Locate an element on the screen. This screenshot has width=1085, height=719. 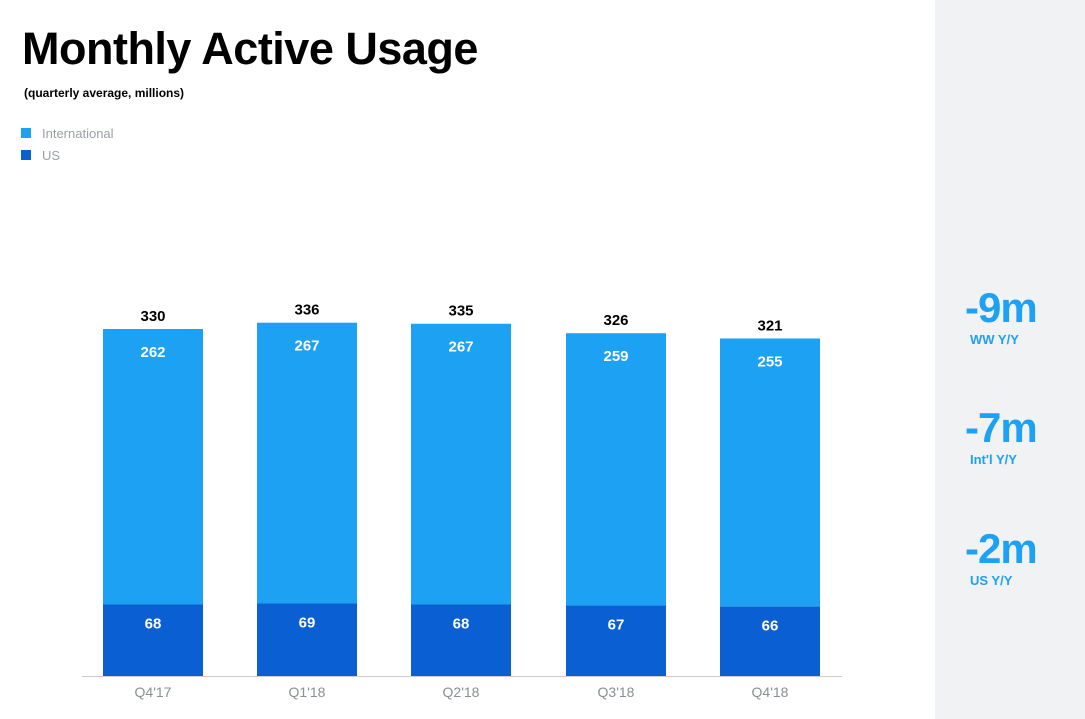
total-label: 321 is located at coordinates (769, 325).